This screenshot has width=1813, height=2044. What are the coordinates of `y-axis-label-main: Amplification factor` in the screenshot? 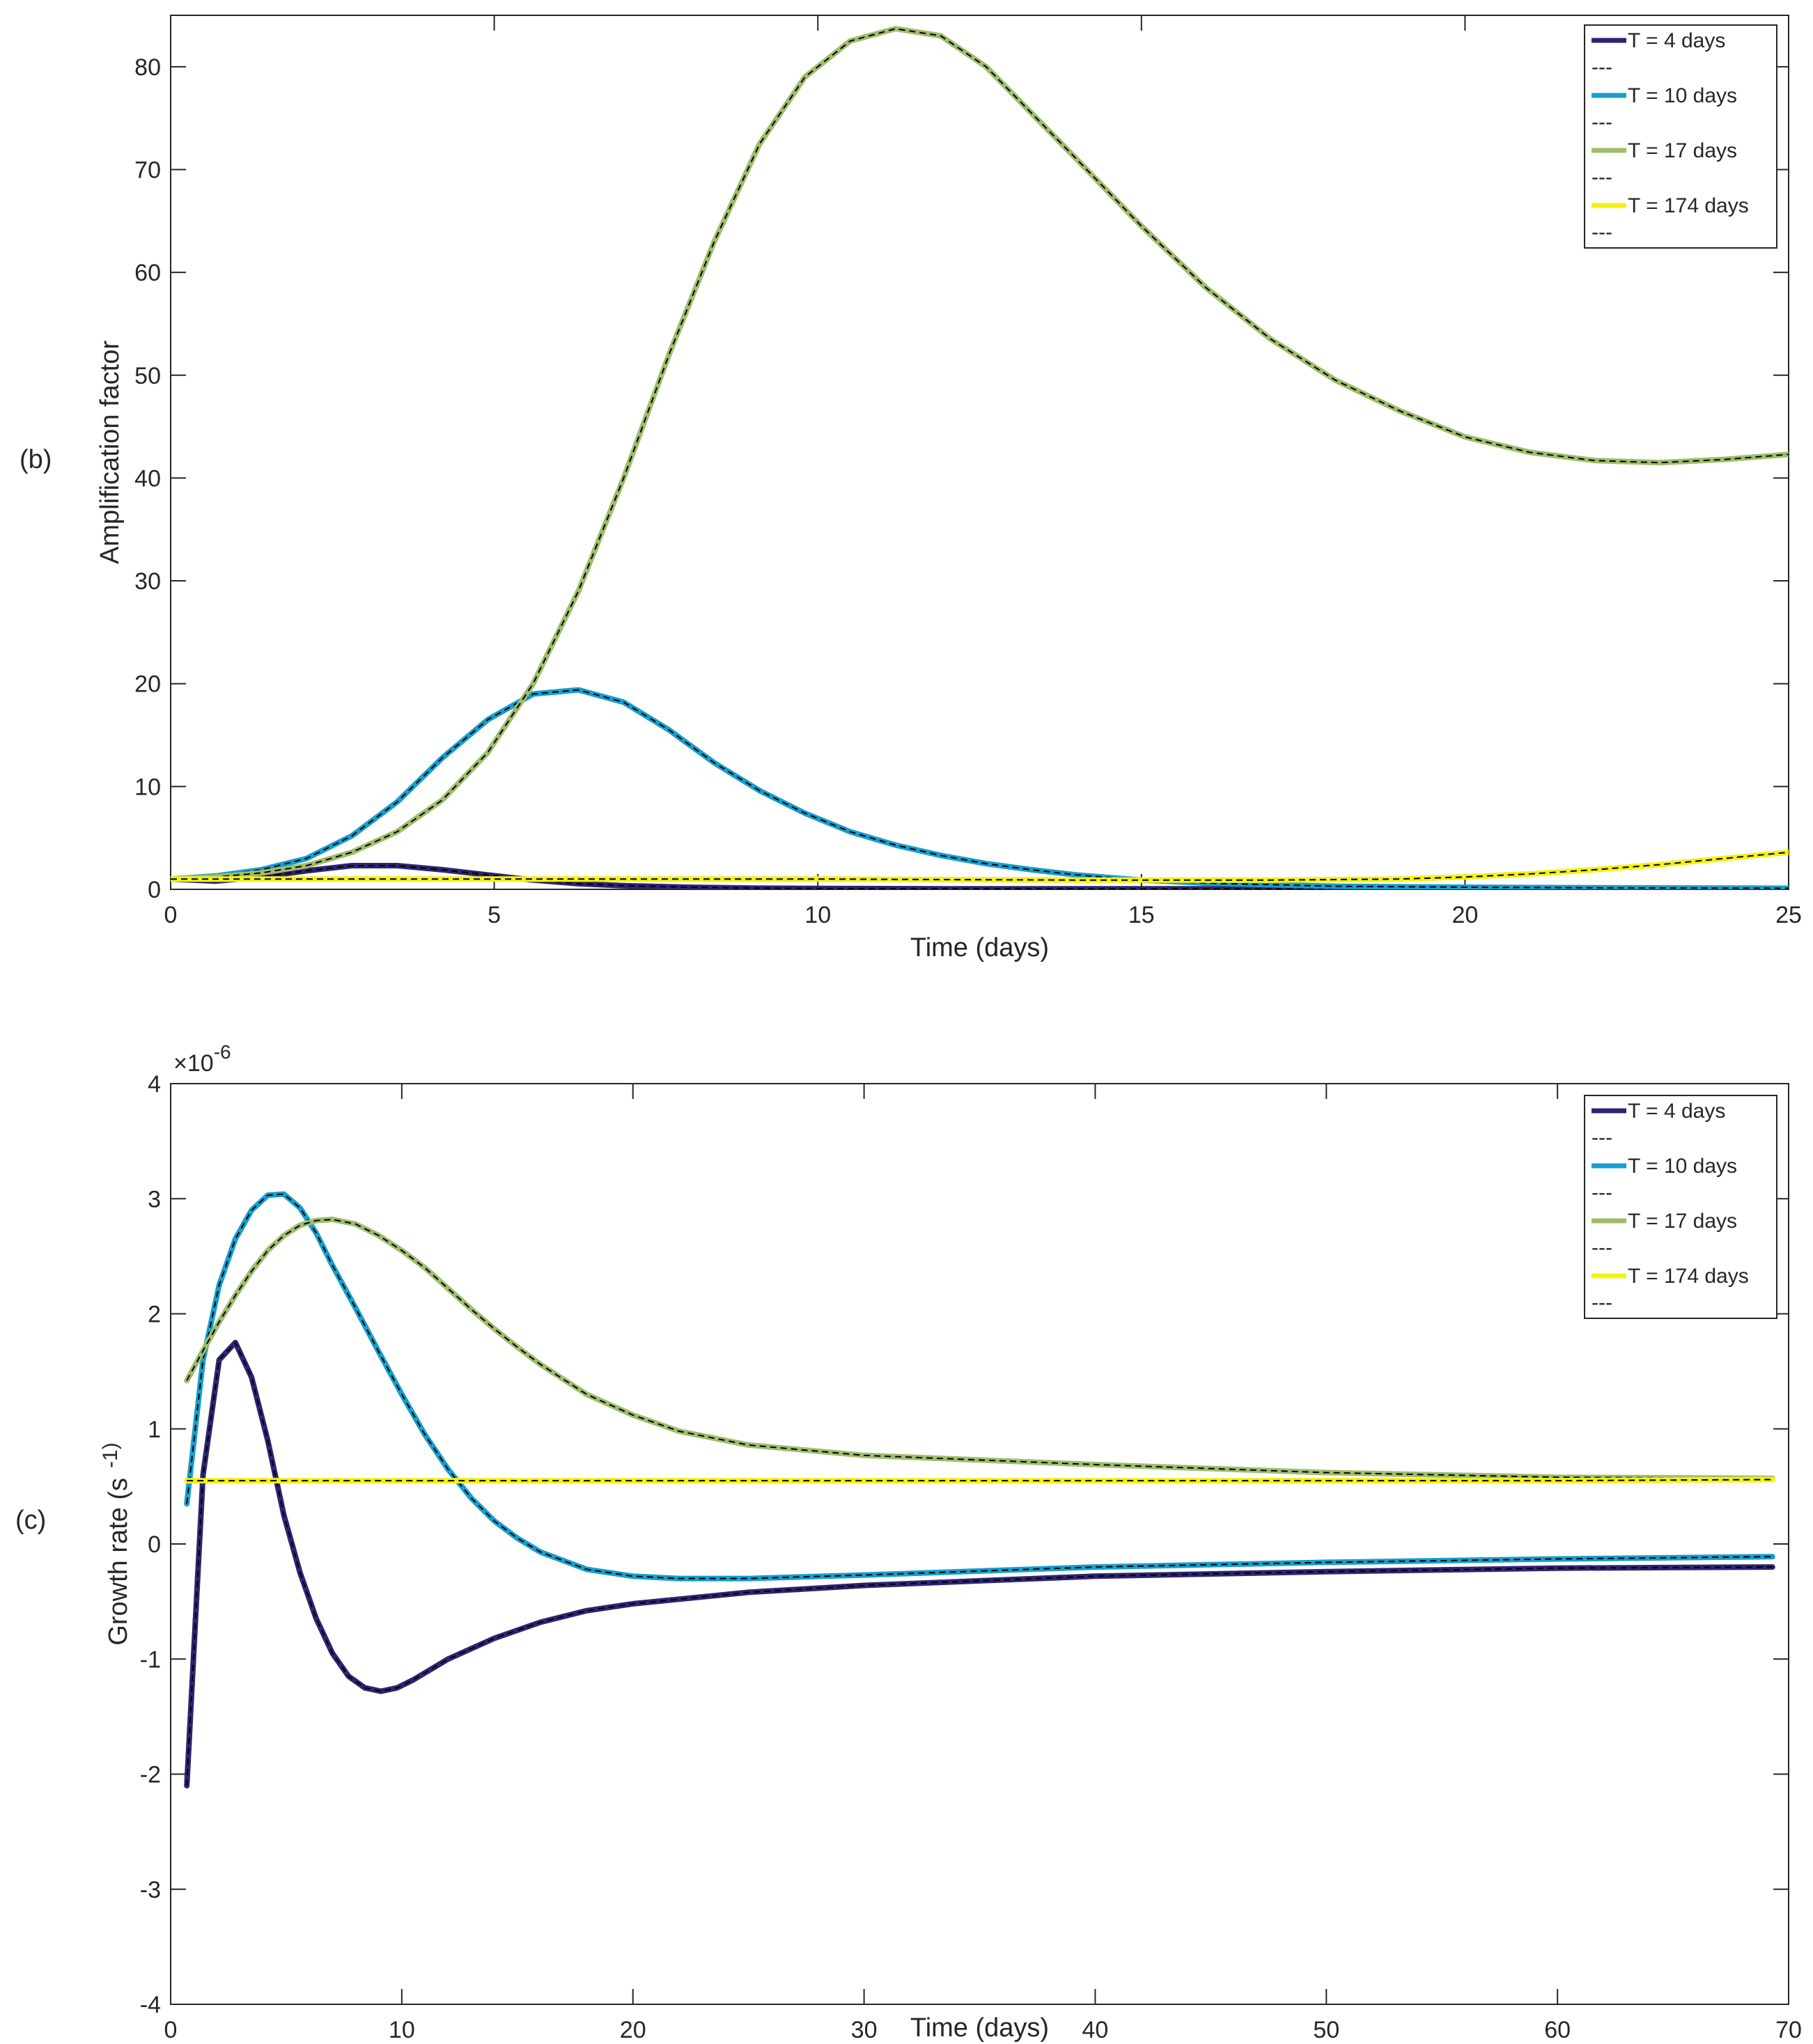 It's located at (110, 452).